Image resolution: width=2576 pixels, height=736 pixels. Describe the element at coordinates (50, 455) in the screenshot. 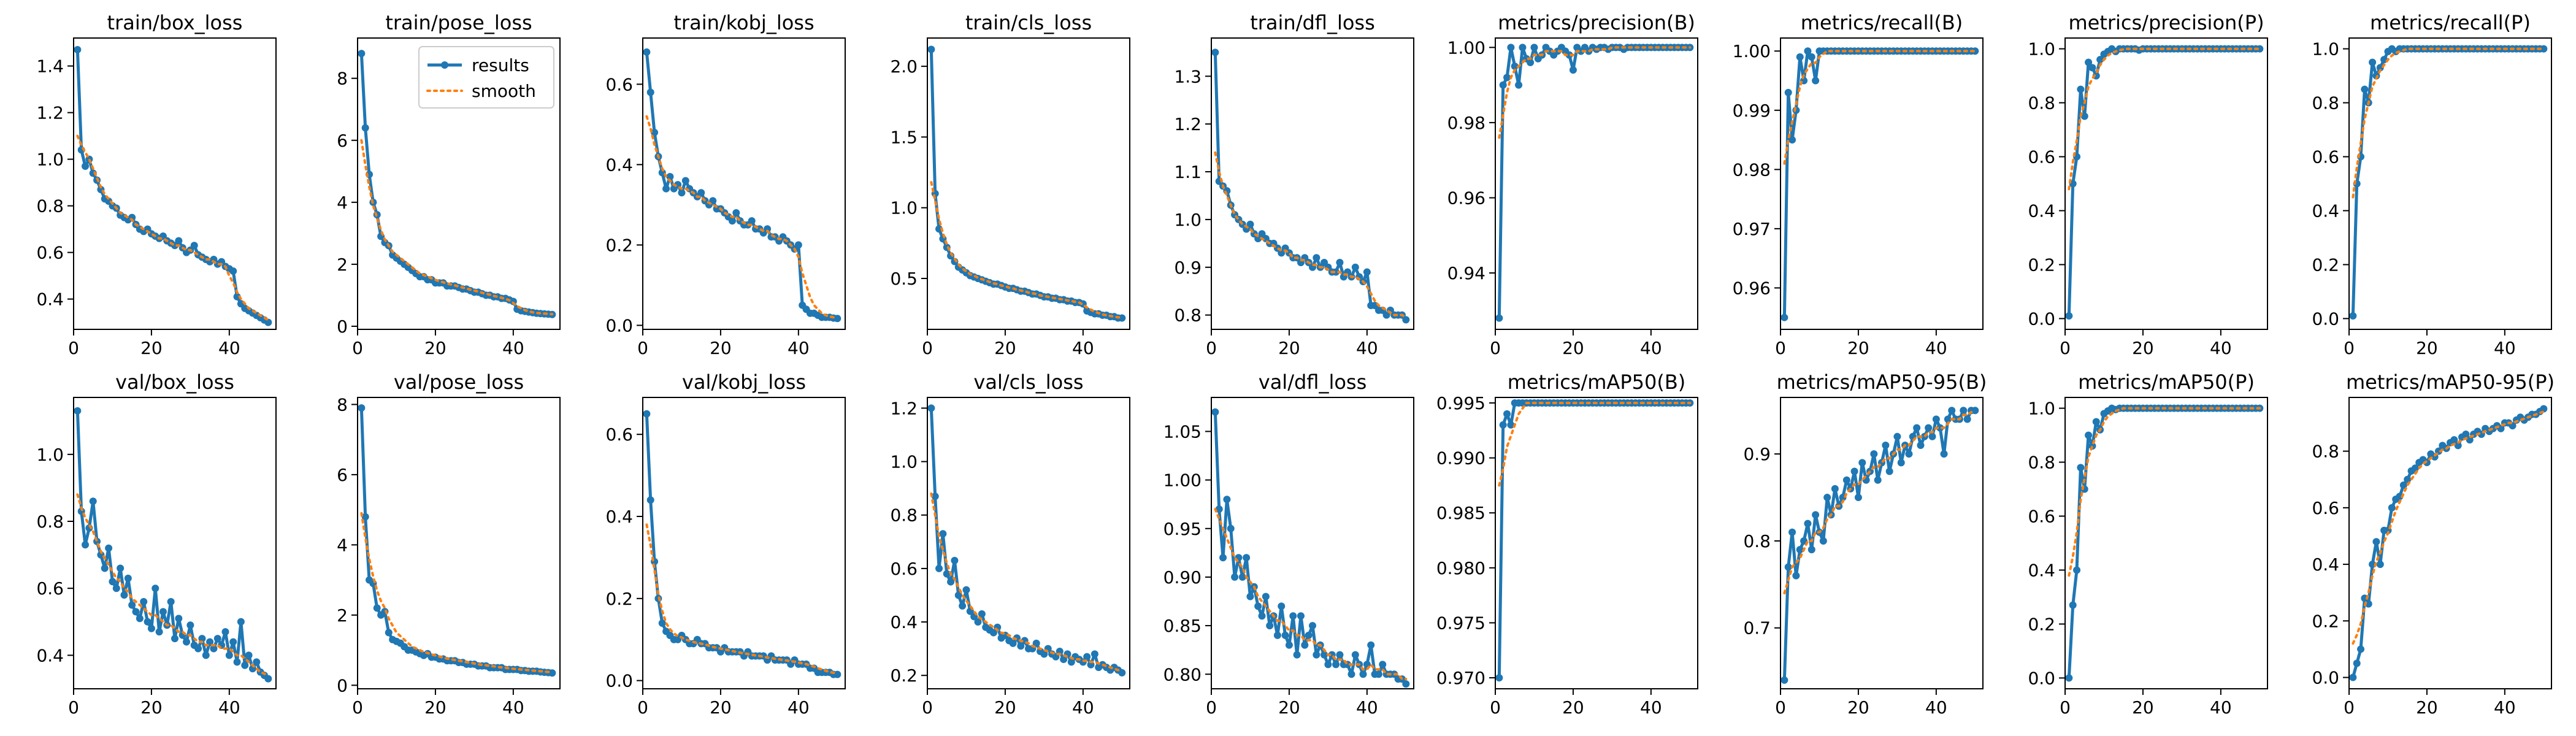

I see `y-tick-label: 1.0` at that location.